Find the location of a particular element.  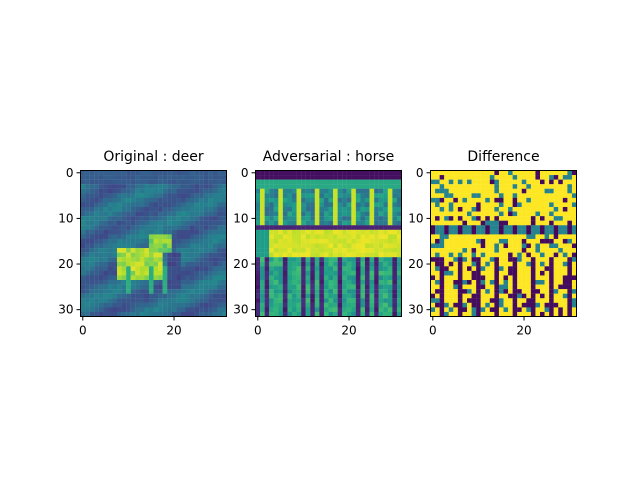

x-tick-label: 0 is located at coordinates (258, 331).